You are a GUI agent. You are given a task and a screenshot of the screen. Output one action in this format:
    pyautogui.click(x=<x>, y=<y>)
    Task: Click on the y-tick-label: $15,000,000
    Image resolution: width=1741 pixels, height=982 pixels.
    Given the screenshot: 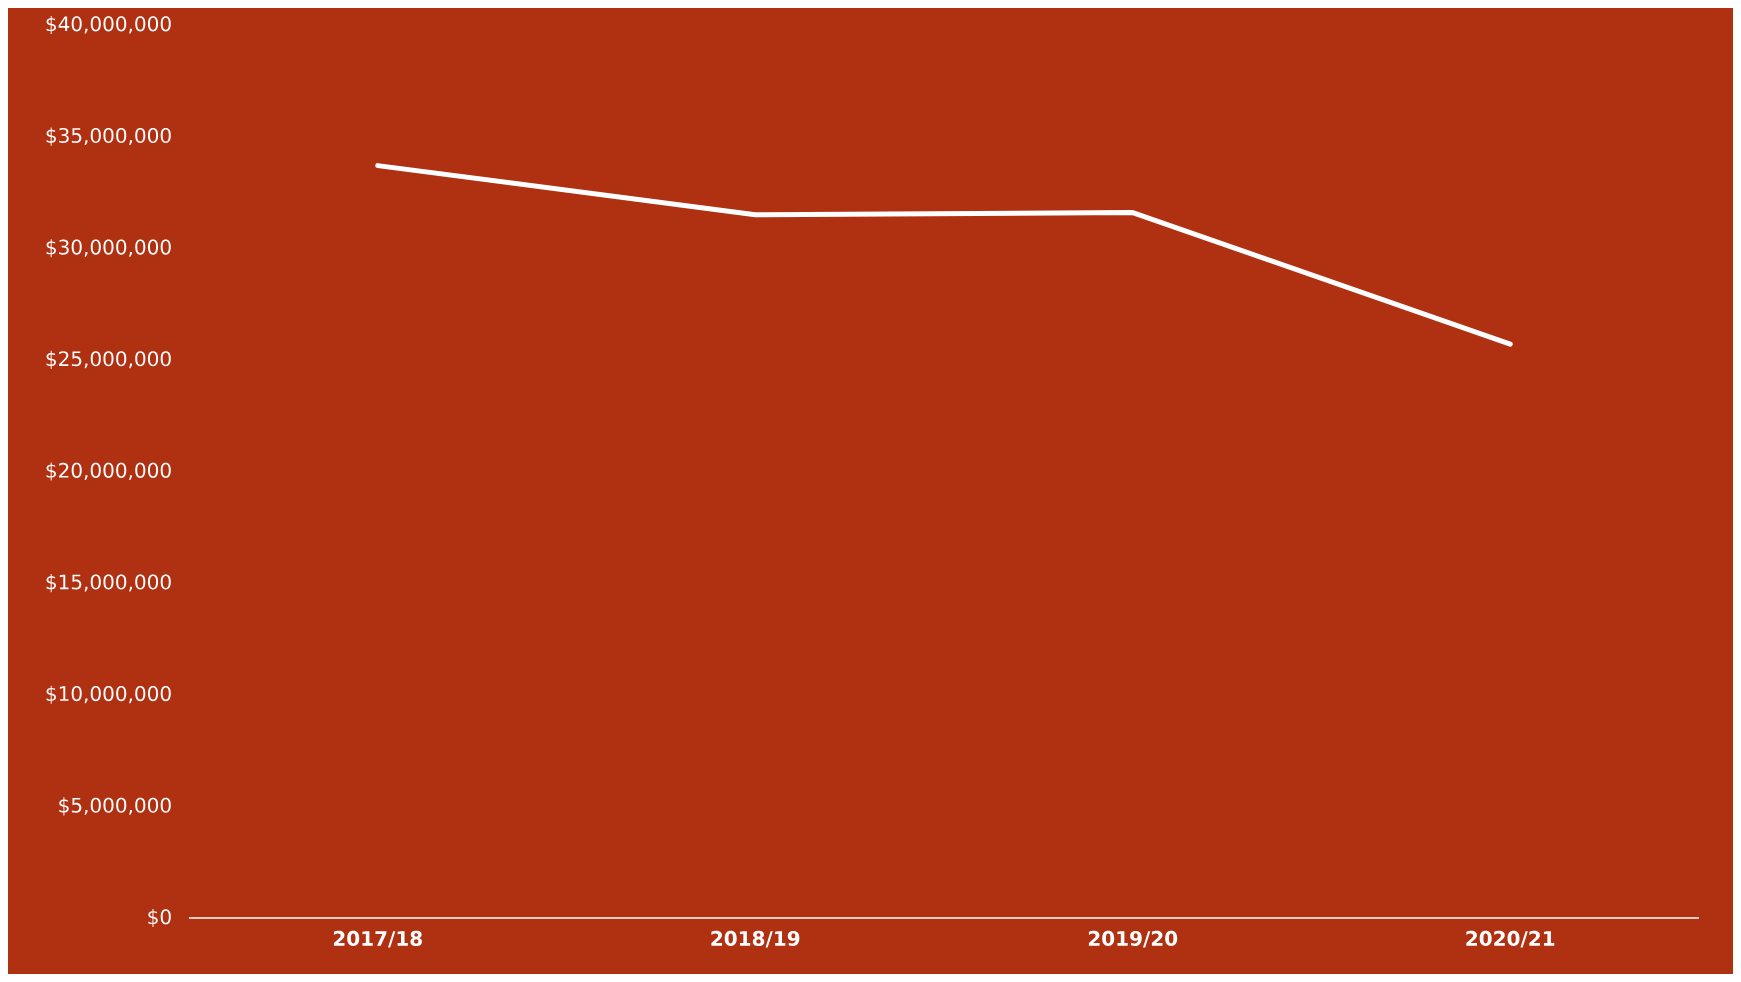 What is the action you would take?
    pyautogui.click(x=108, y=583)
    